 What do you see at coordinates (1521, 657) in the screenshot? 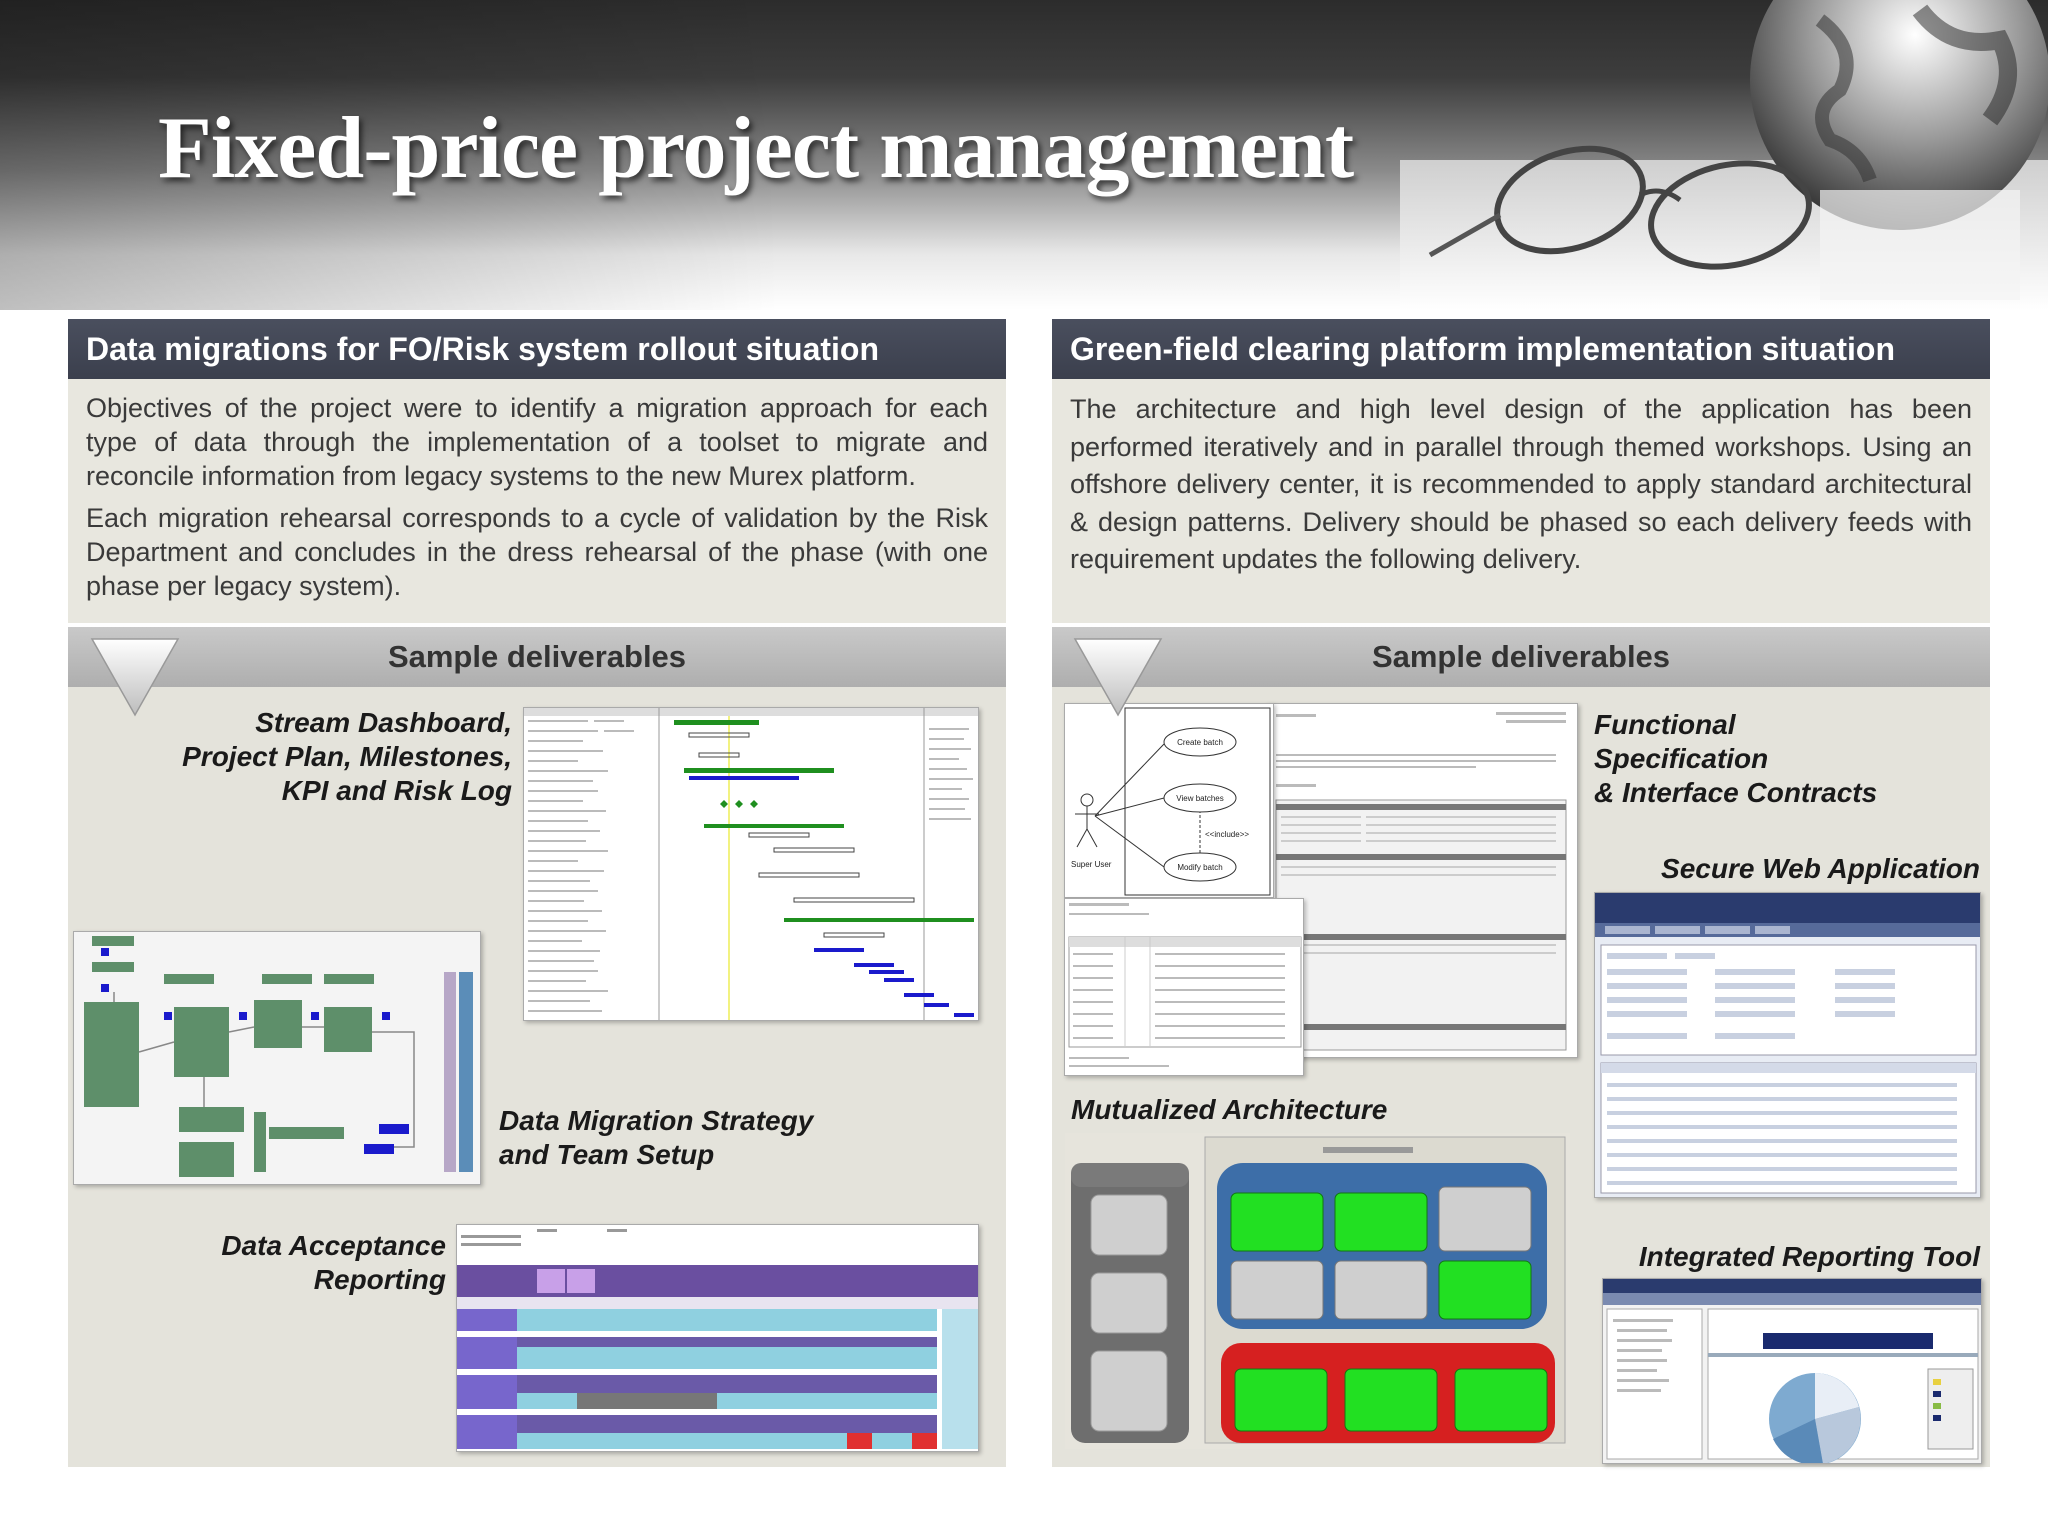
I see `right-deliverables-heading: Sample deliverables` at bounding box center [1521, 657].